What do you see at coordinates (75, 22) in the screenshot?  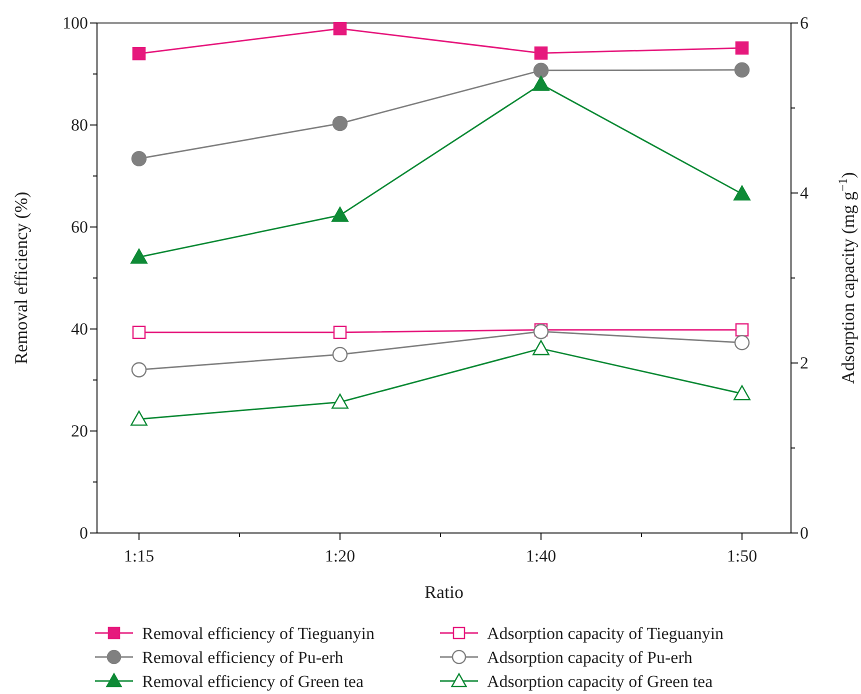 I see `y-tick-label: 100` at bounding box center [75, 22].